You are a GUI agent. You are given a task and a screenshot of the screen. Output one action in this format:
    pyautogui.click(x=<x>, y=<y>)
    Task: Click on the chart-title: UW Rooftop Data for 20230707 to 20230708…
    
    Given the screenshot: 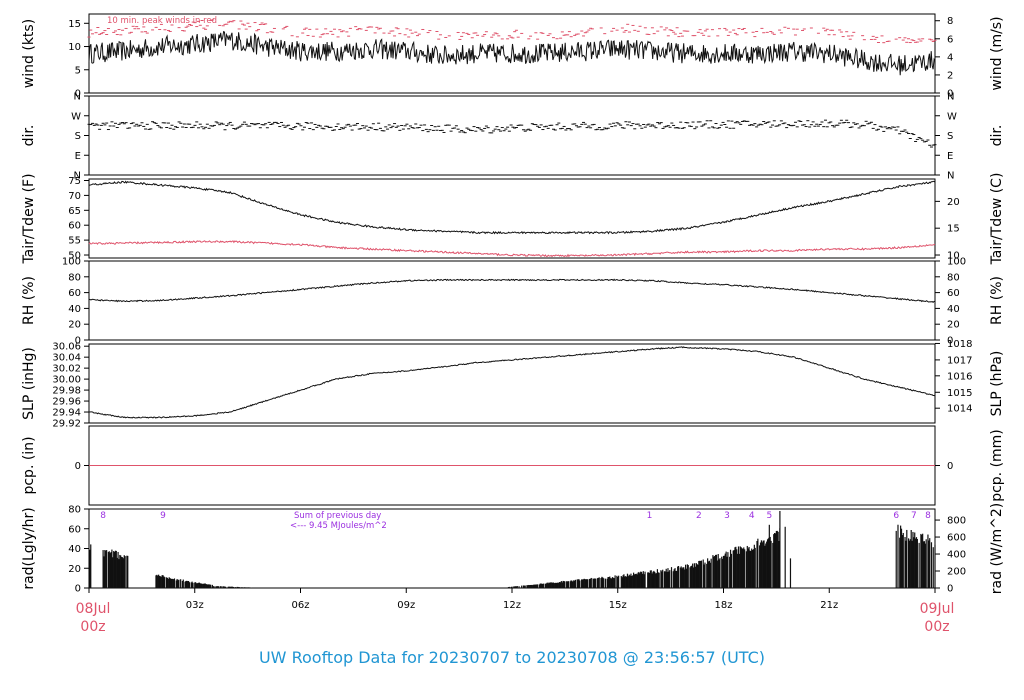 What is the action you would take?
    pyautogui.click(x=512, y=657)
    